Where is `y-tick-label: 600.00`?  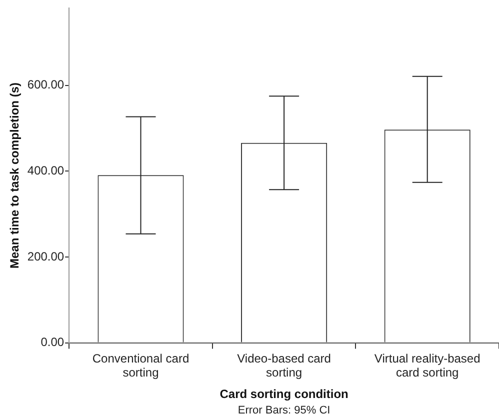 y-tick-label: 600.00 is located at coordinates (45, 85).